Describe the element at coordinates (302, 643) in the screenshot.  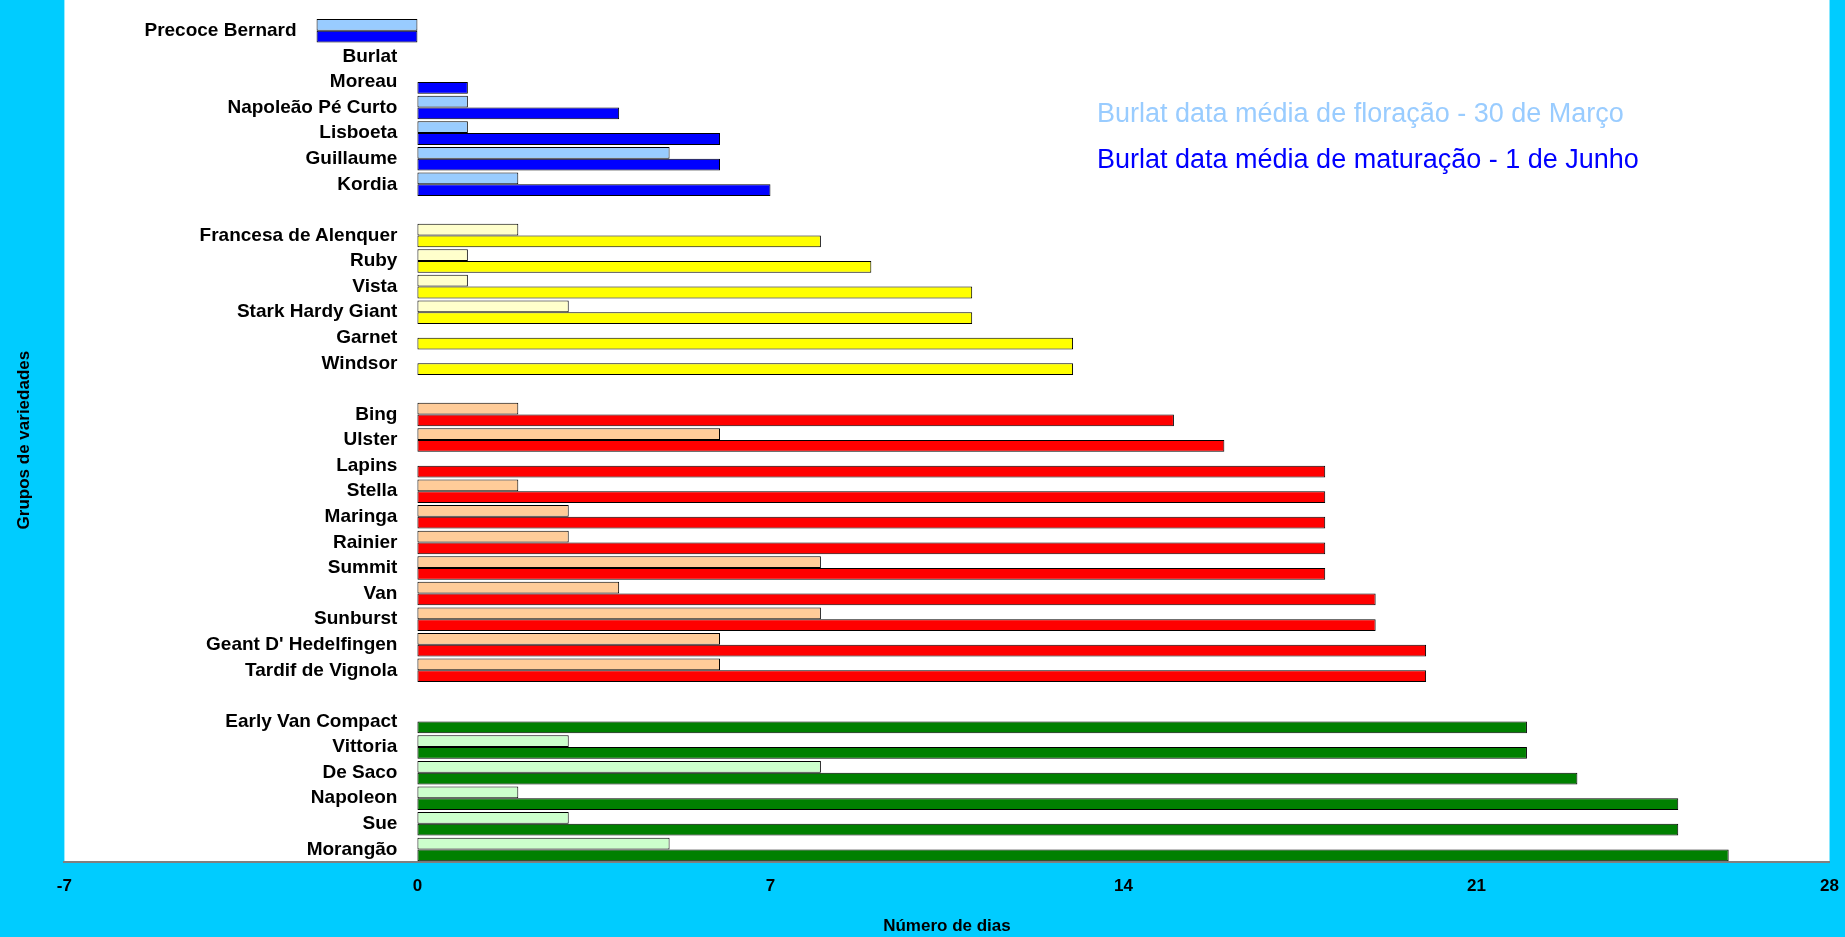
I see `y-tick-label: Geant D' Hedelfingen` at that location.